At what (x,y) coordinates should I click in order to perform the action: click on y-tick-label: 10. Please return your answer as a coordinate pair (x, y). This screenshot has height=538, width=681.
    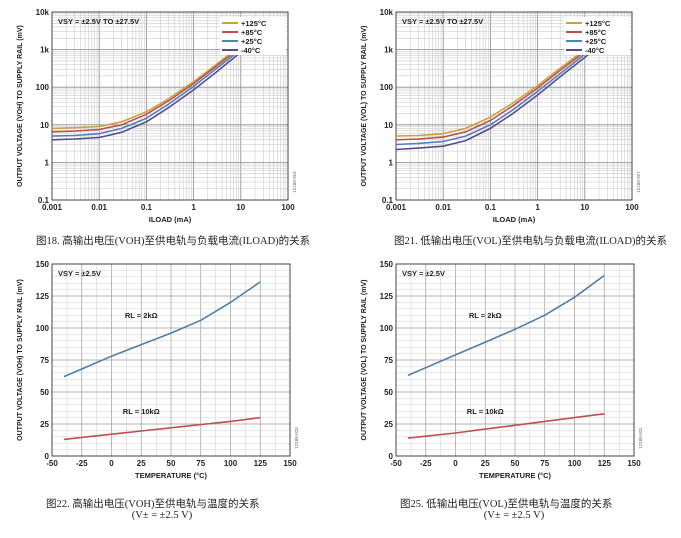
    Looking at the image, I should click on (44, 125).